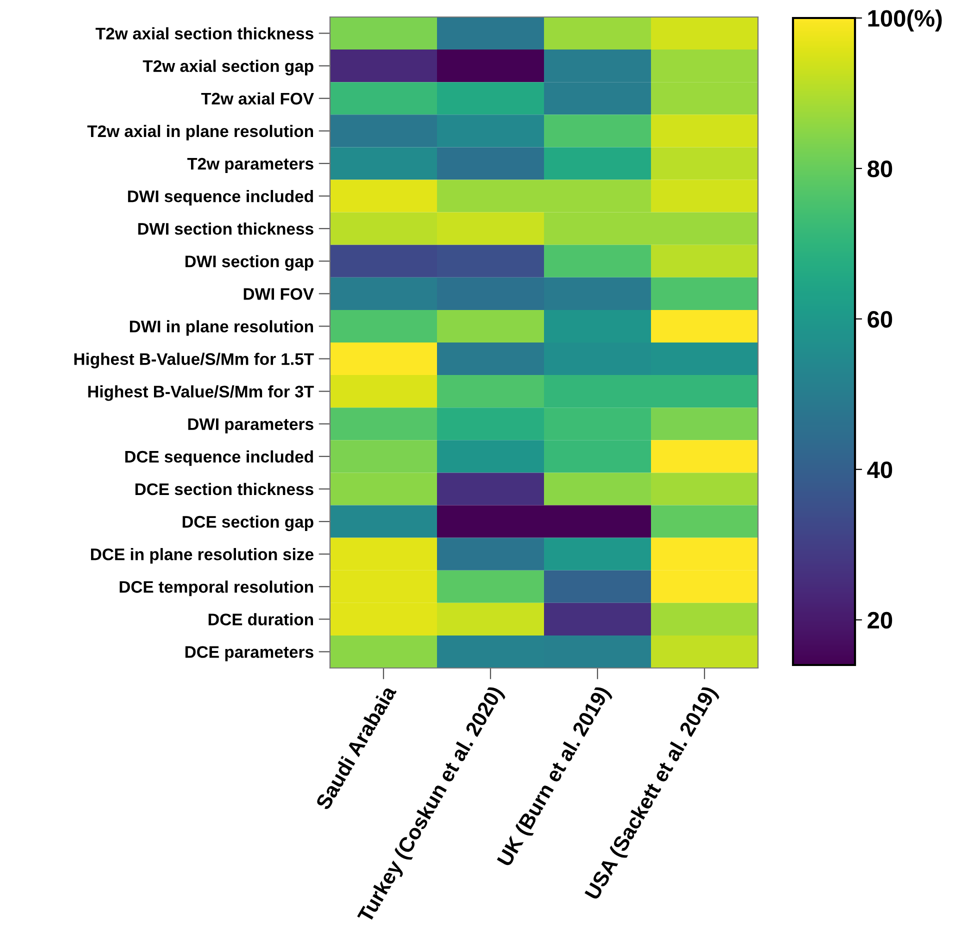 Image resolution: width=967 pixels, height=949 pixels. I want to click on color-bar-label: 60, so click(880, 319).